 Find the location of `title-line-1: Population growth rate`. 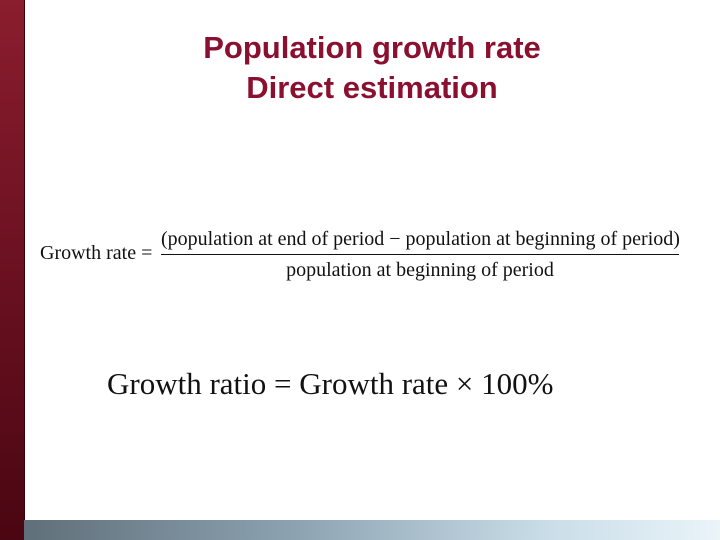

title-line-1: Population growth rate is located at coordinates (372, 47).